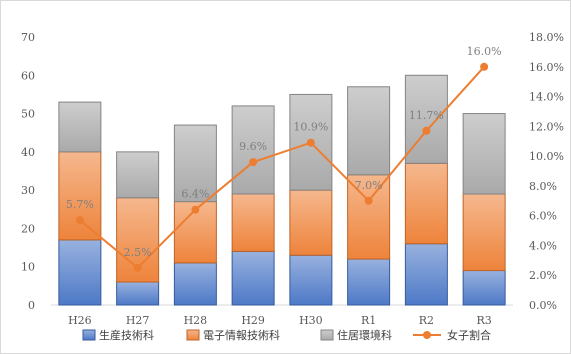 This screenshot has width=571, height=354. Describe the element at coordinates (311, 320) in the screenshot. I see `x-axis-tick-label: H30` at that location.